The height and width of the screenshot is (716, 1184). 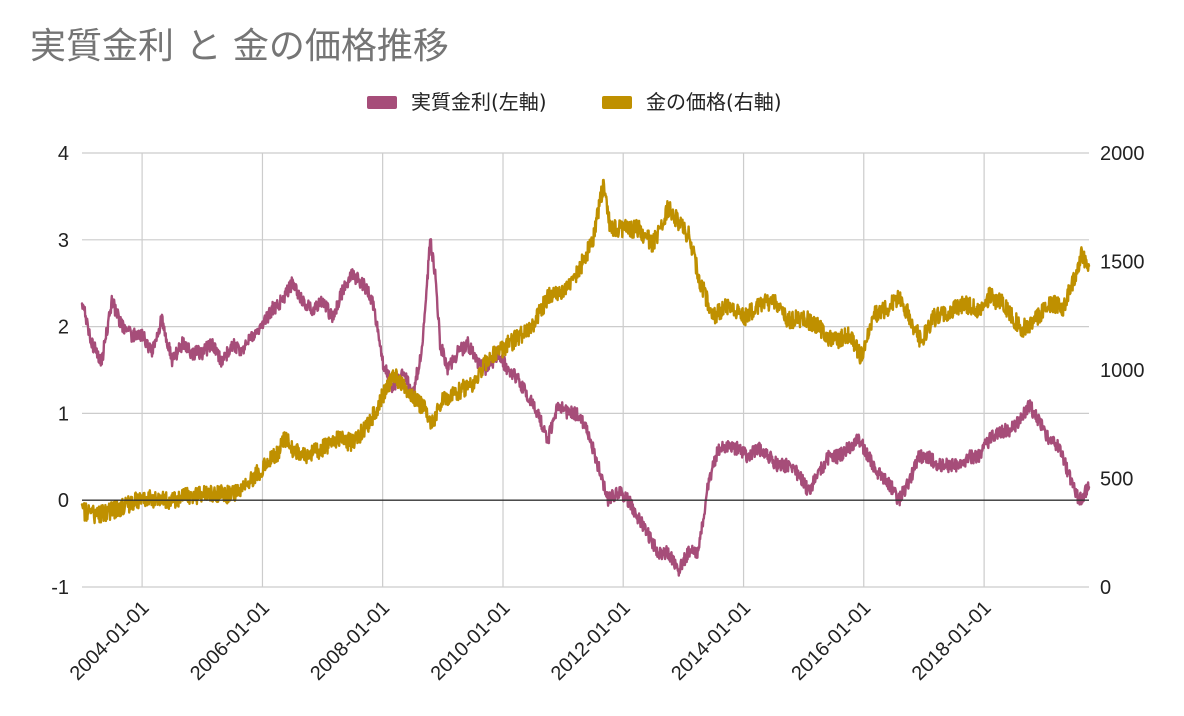 I want to click on x-tick-label: 2004-01-01, so click(x=110, y=641).